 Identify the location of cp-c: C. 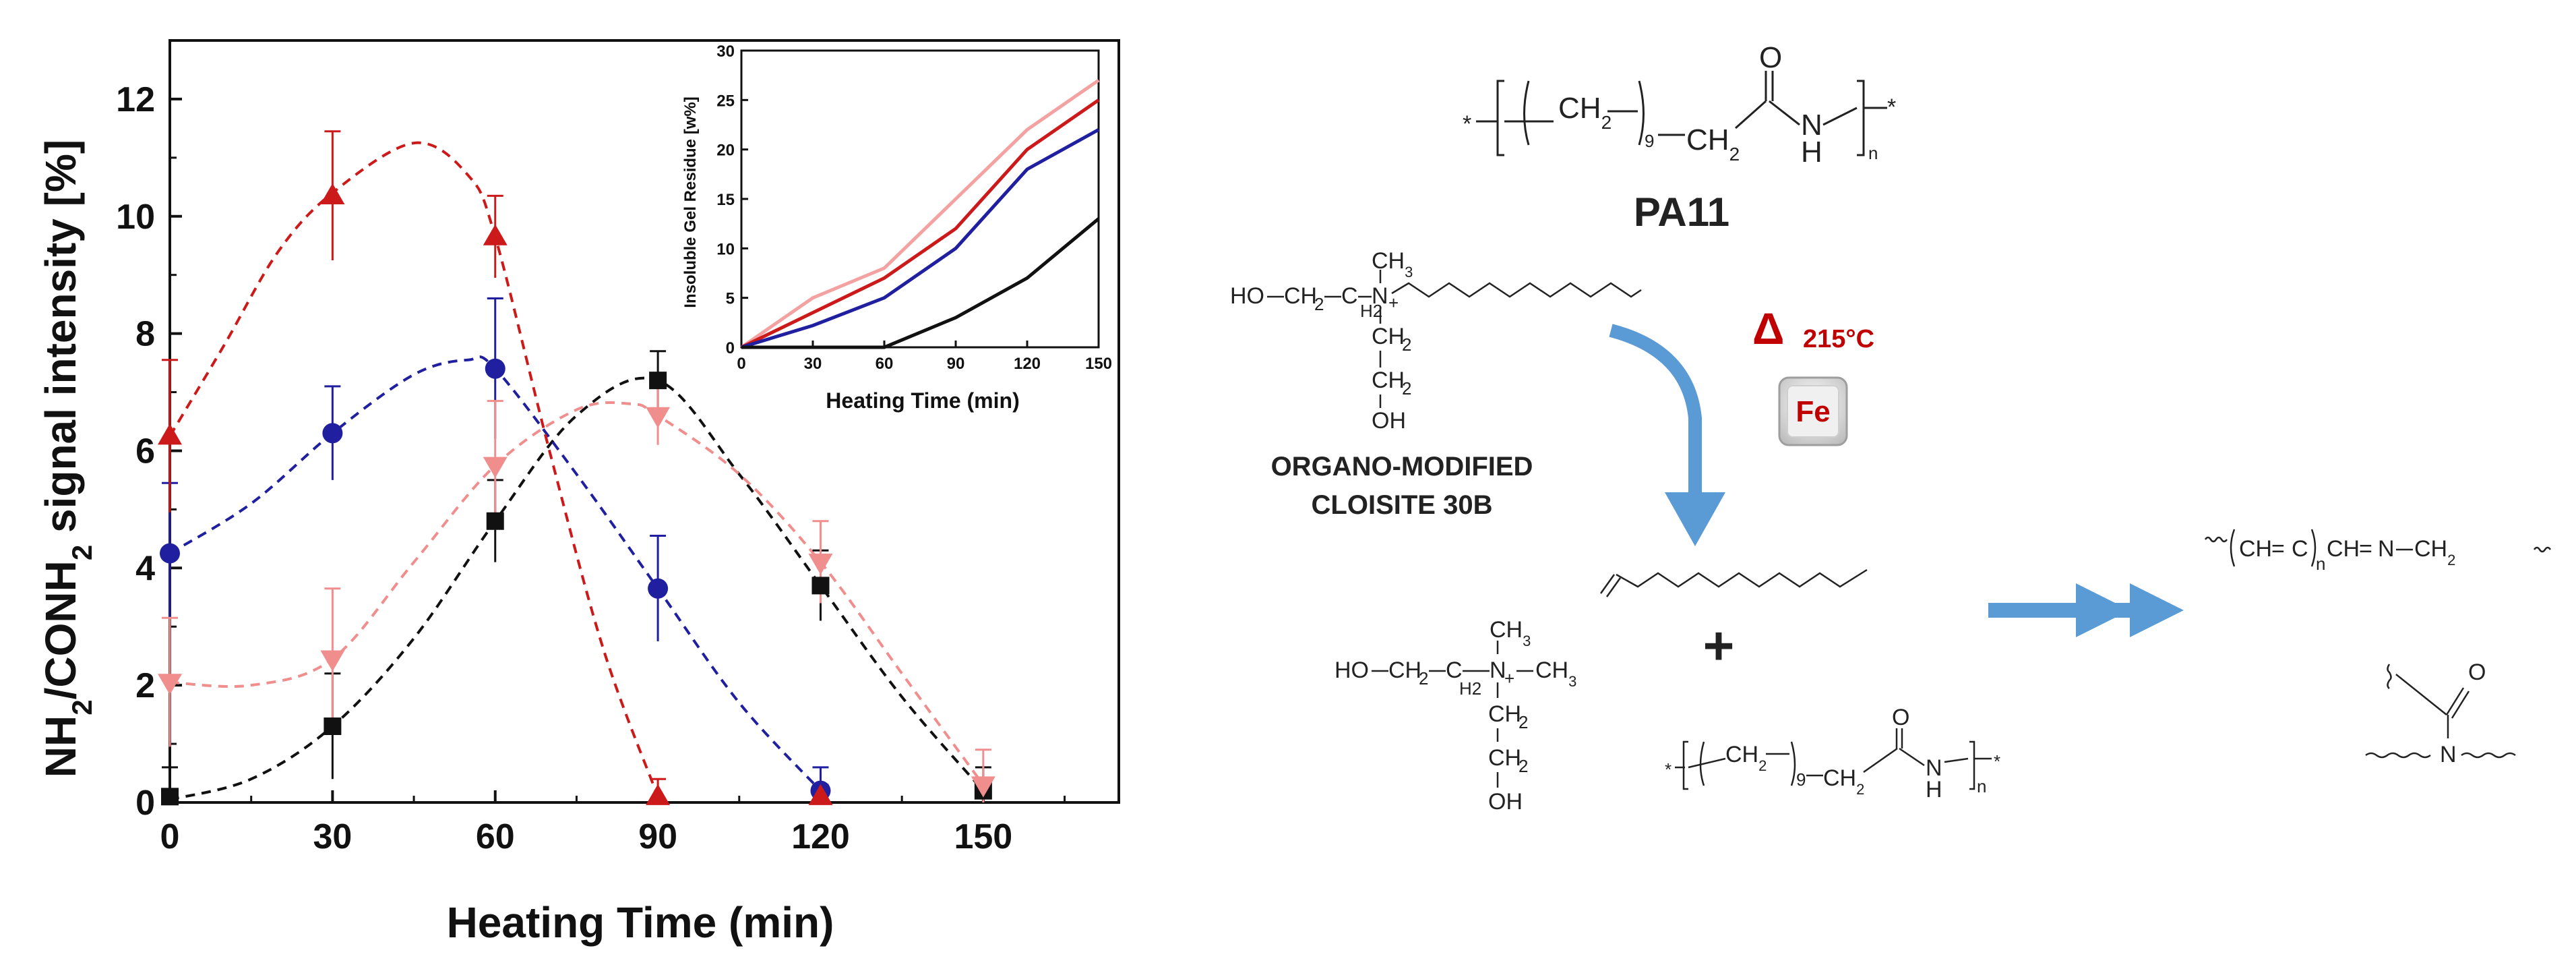
(2300, 549).